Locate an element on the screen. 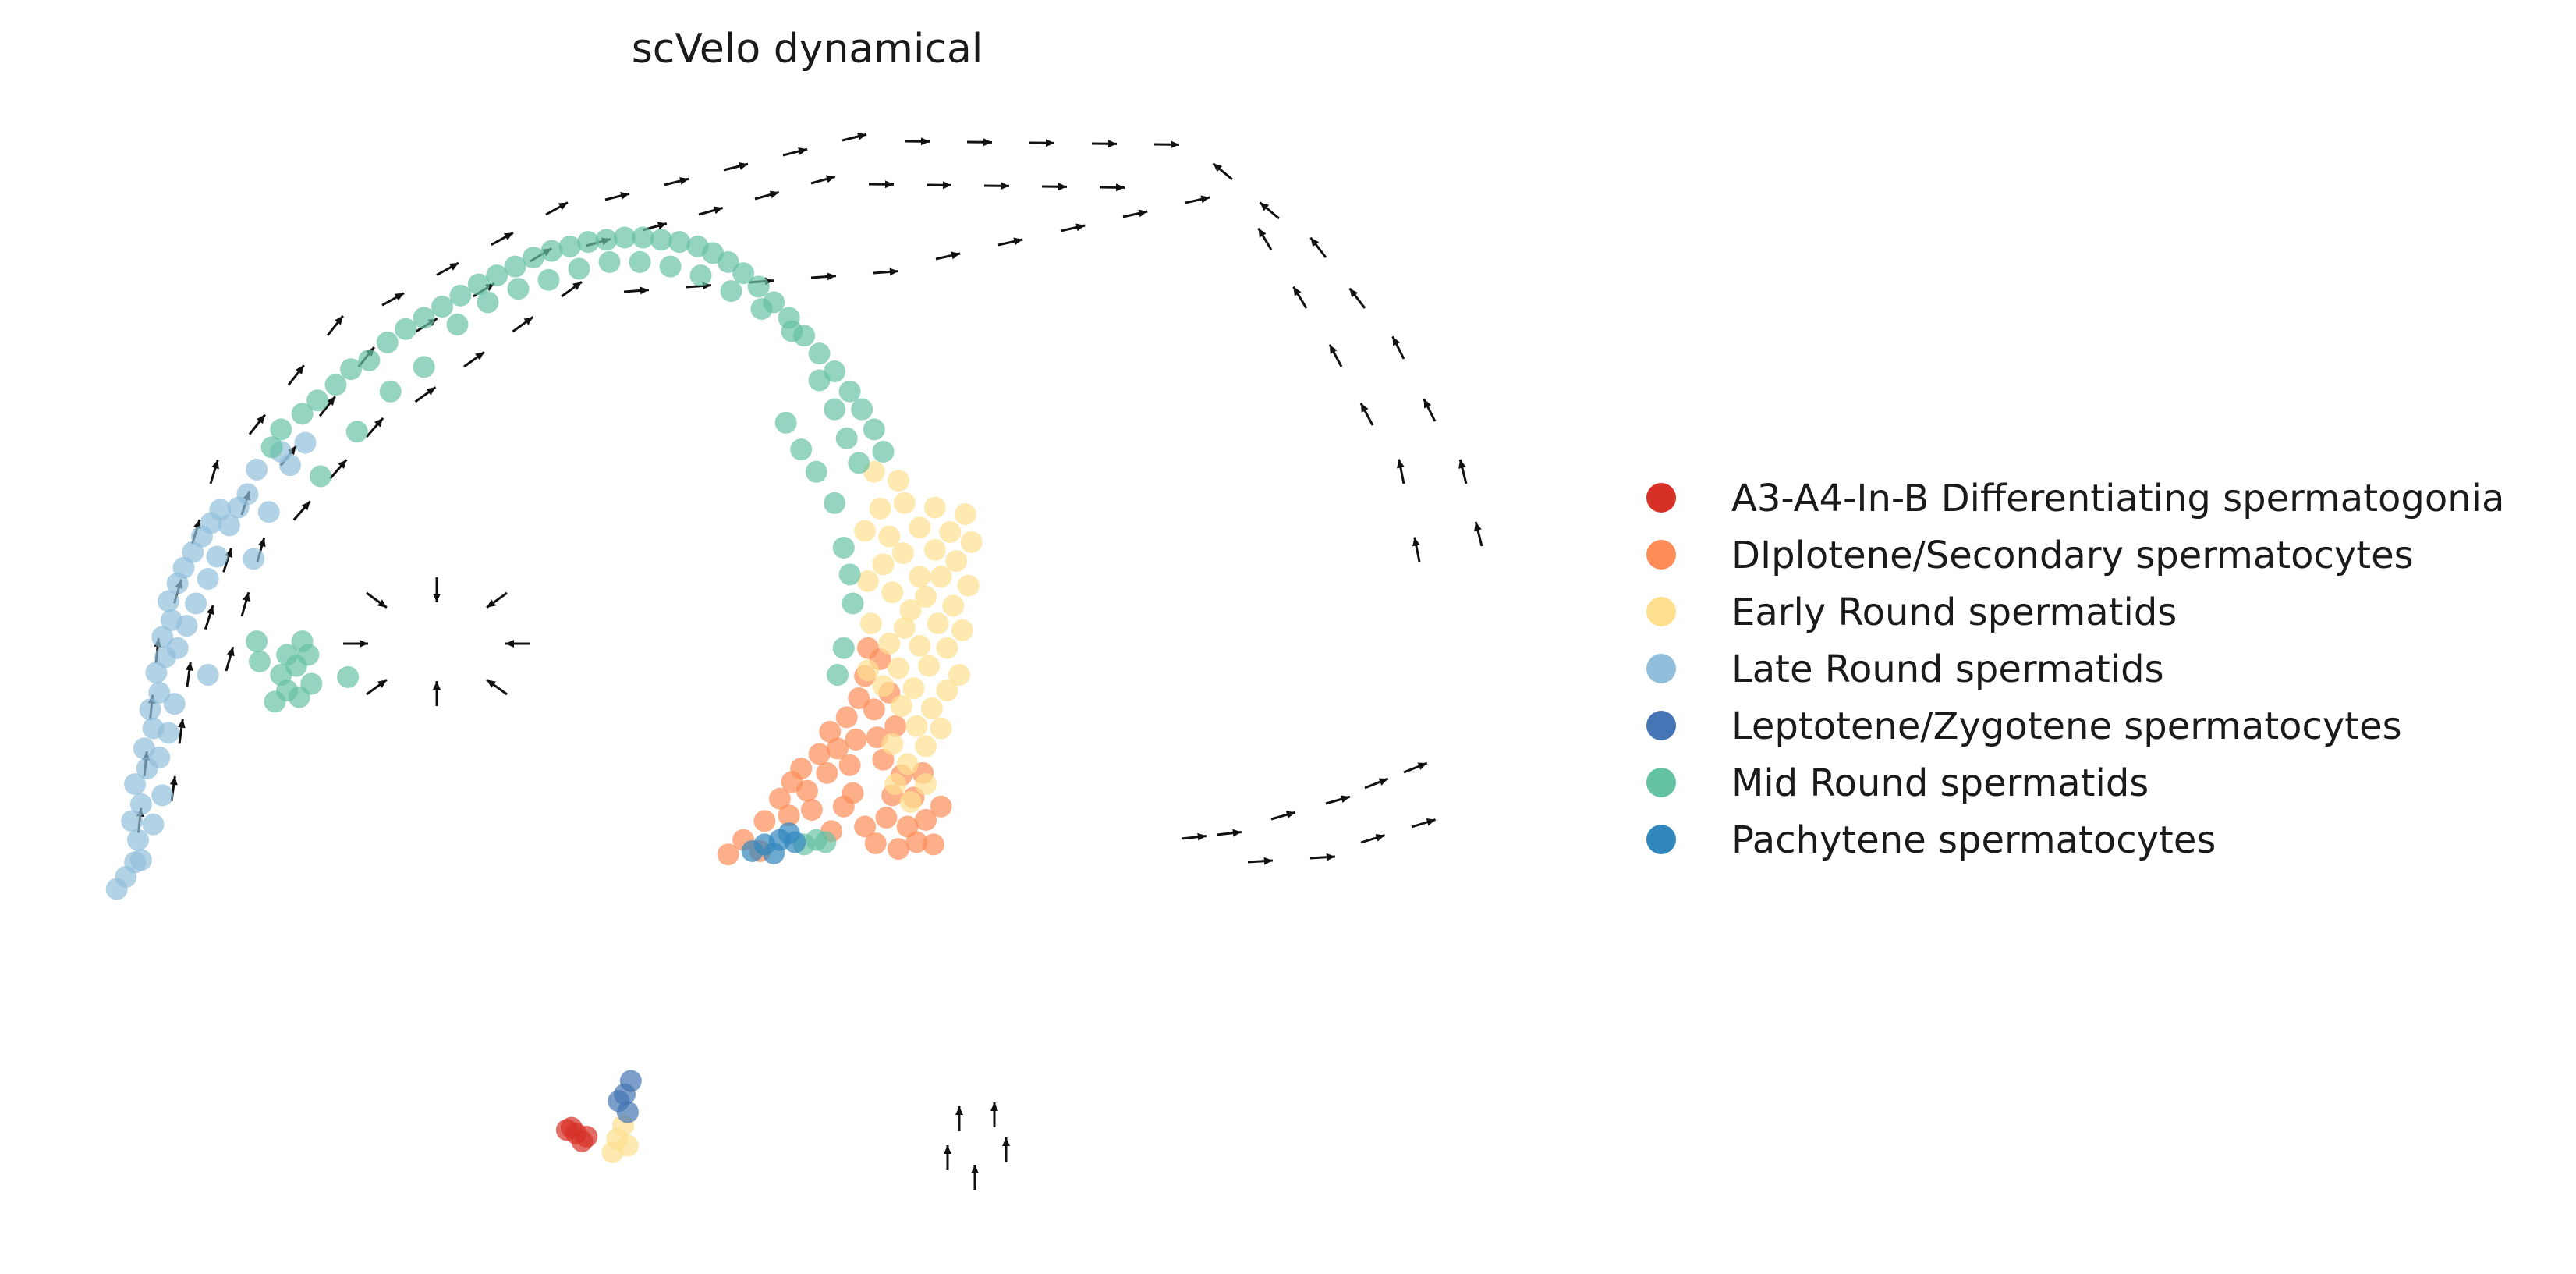 Image resolution: width=2576 pixels, height=1274 pixels. legend-label-4: Leptotene/Zygotene spermatocytes is located at coordinates (2066, 726).